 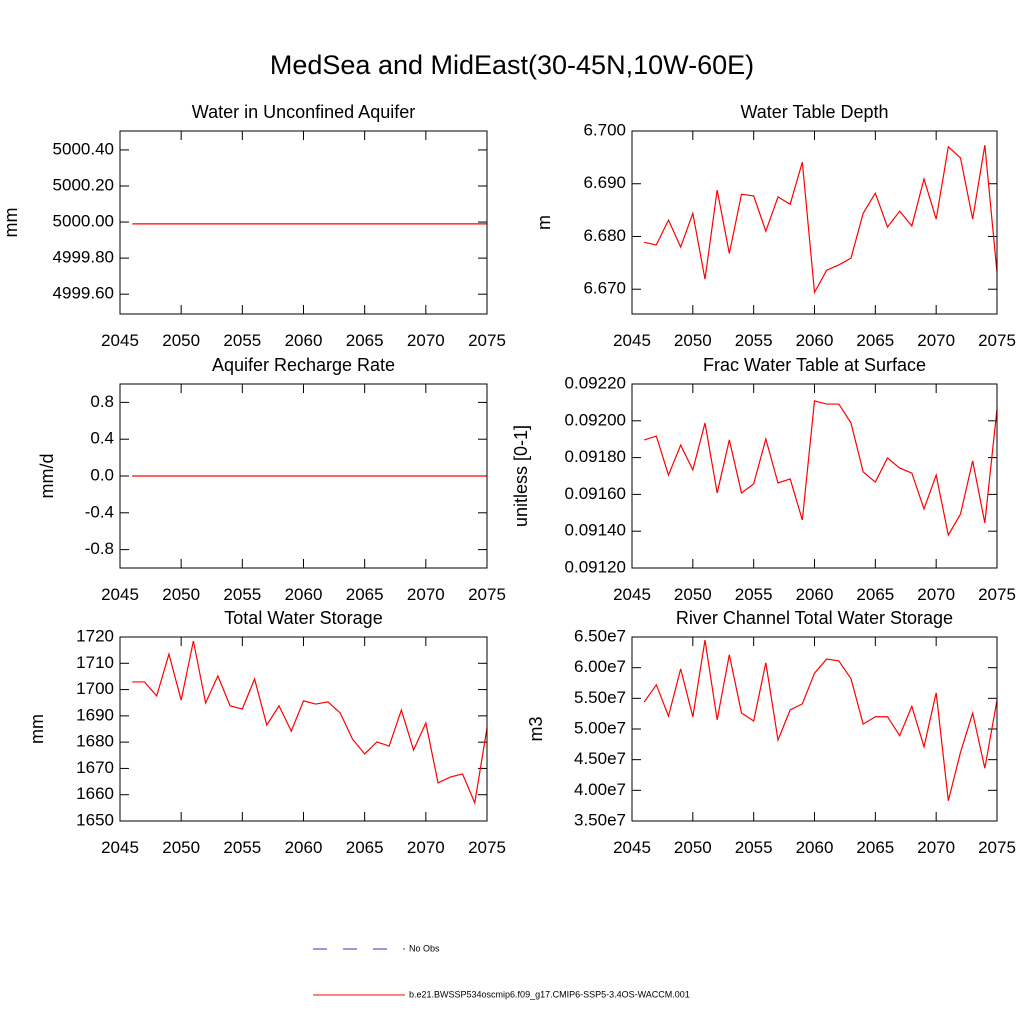 I want to click on y-tick-label: 5000.40, so click(x=83, y=148).